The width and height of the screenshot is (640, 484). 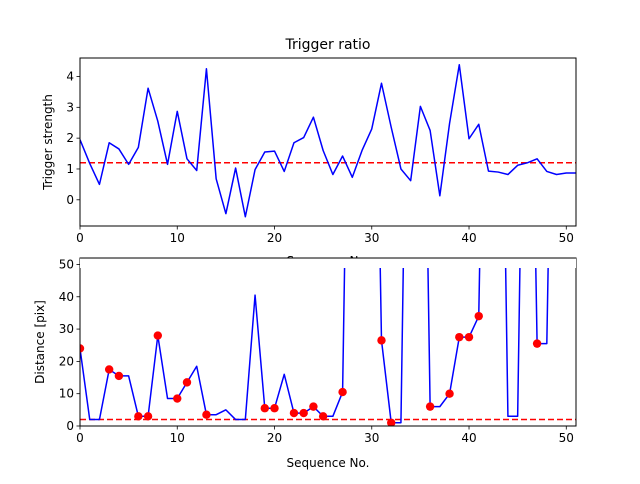 I want to click on y-tick-label: 3, so click(x=70, y=107).